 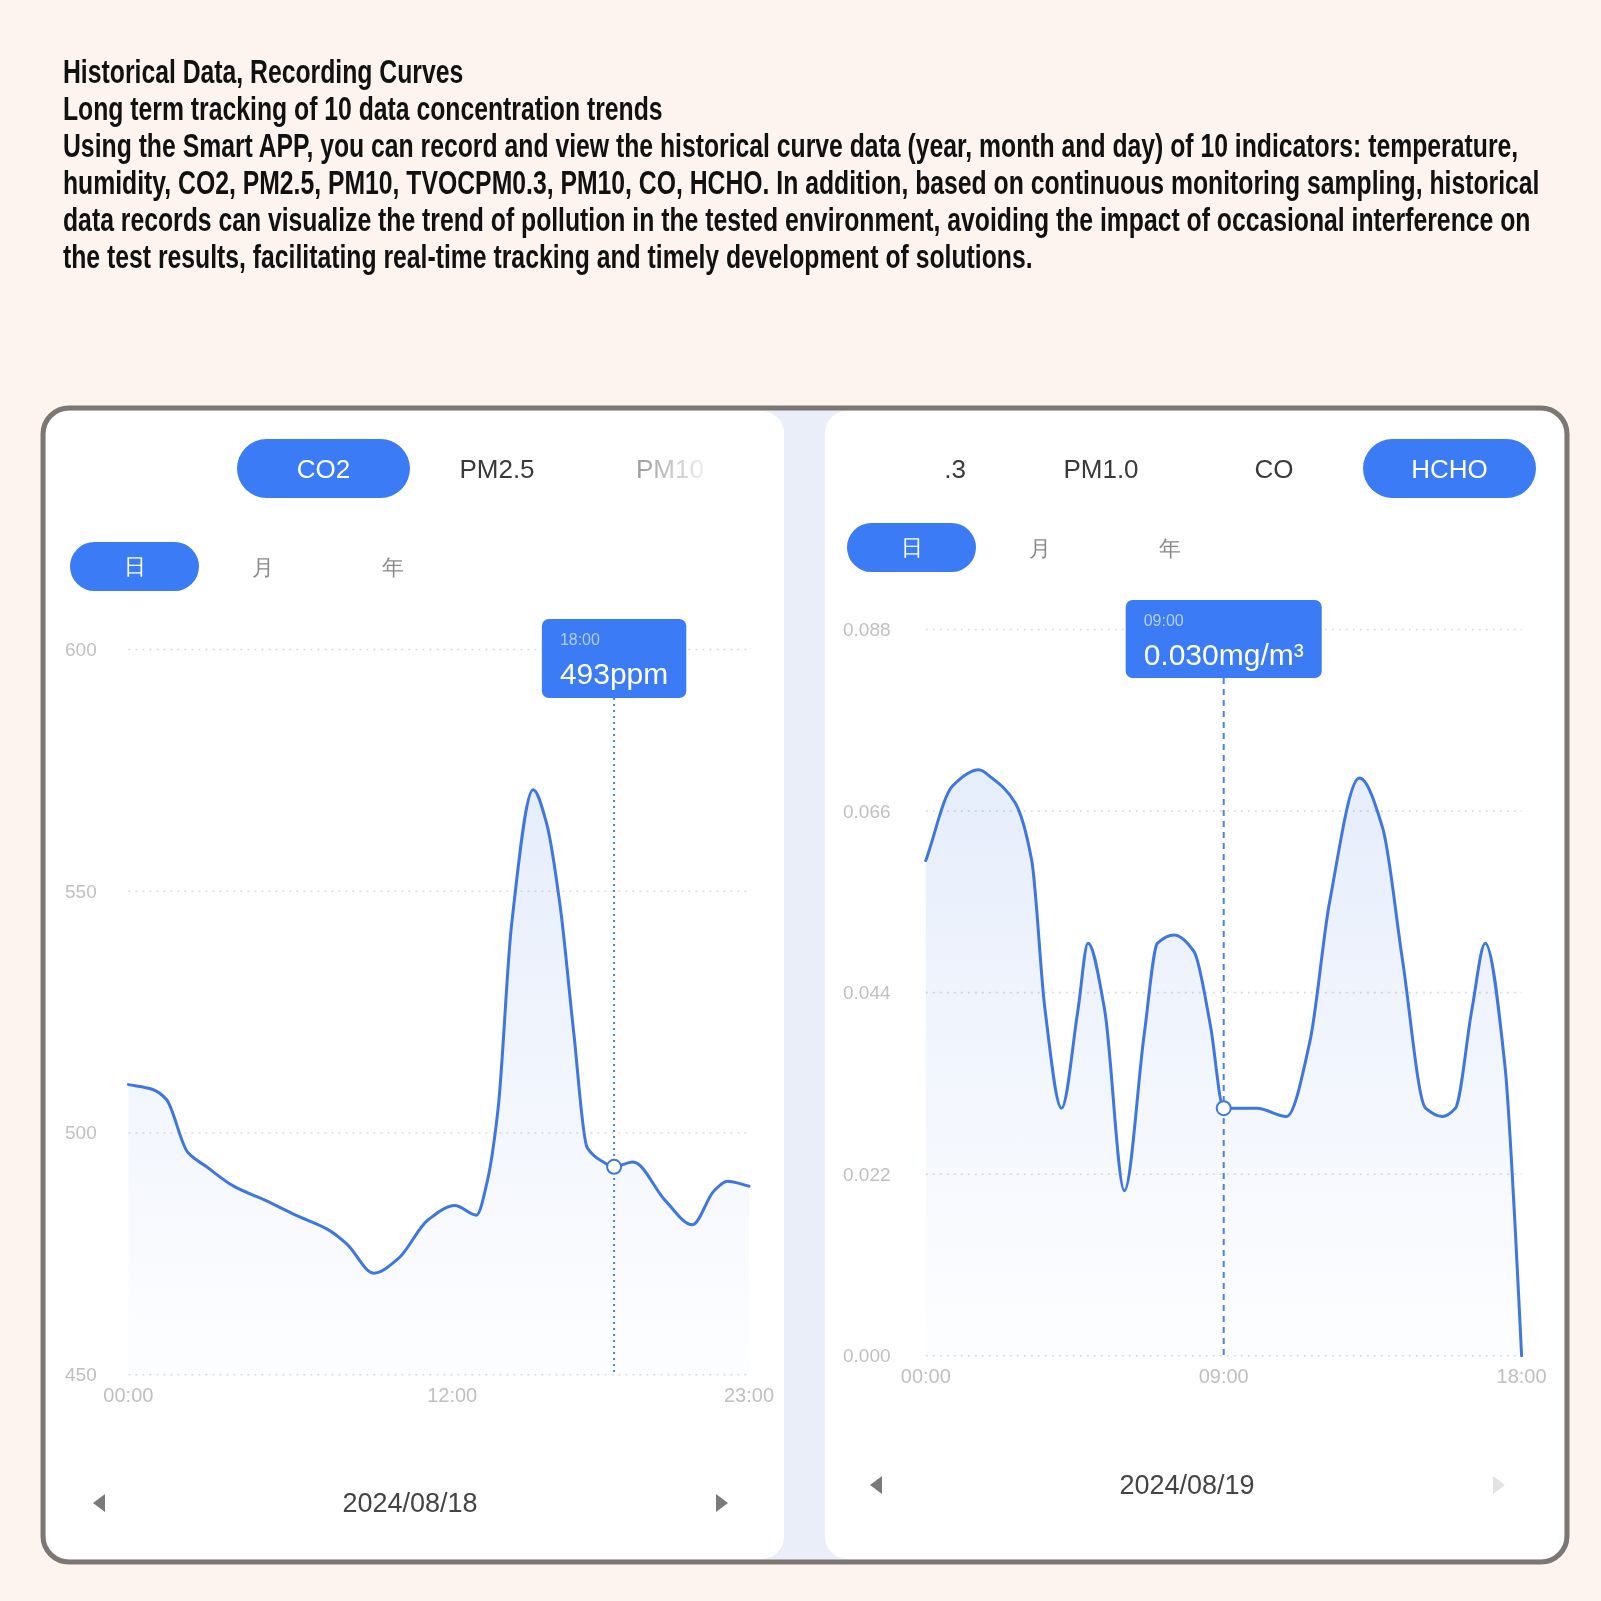 What do you see at coordinates (81, 1133) in the screenshot?
I see `y-tick-label: 500` at bounding box center [81, 1133].